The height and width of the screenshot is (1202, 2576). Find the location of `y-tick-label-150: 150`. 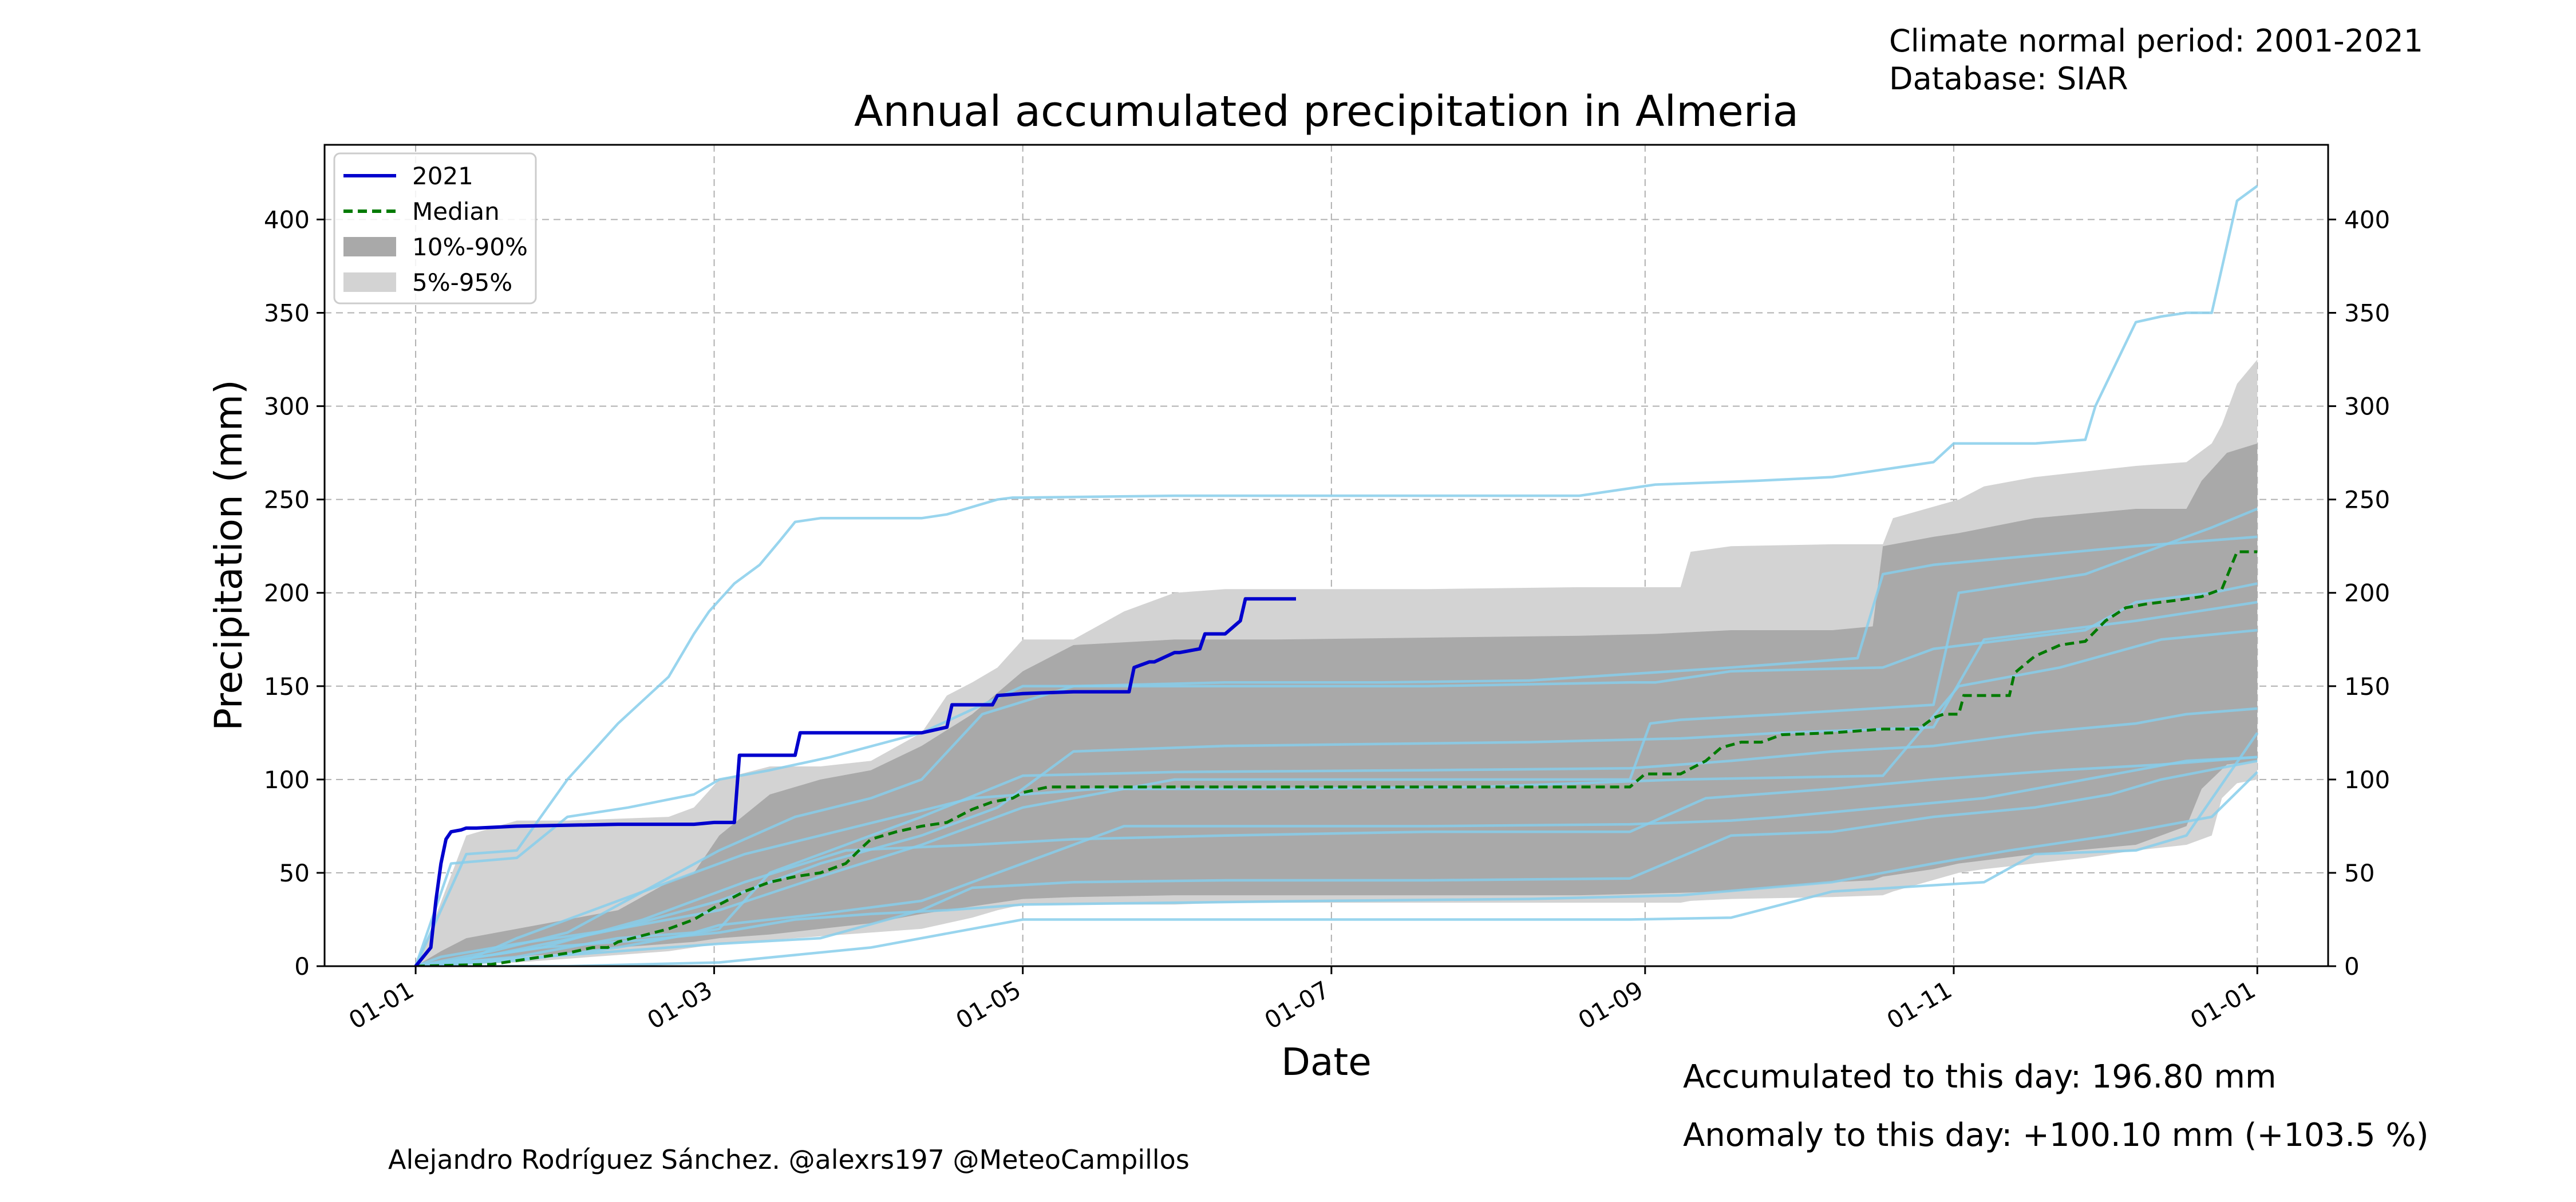

y-tick-label-150: 150 is located at coordinates (287, 687).